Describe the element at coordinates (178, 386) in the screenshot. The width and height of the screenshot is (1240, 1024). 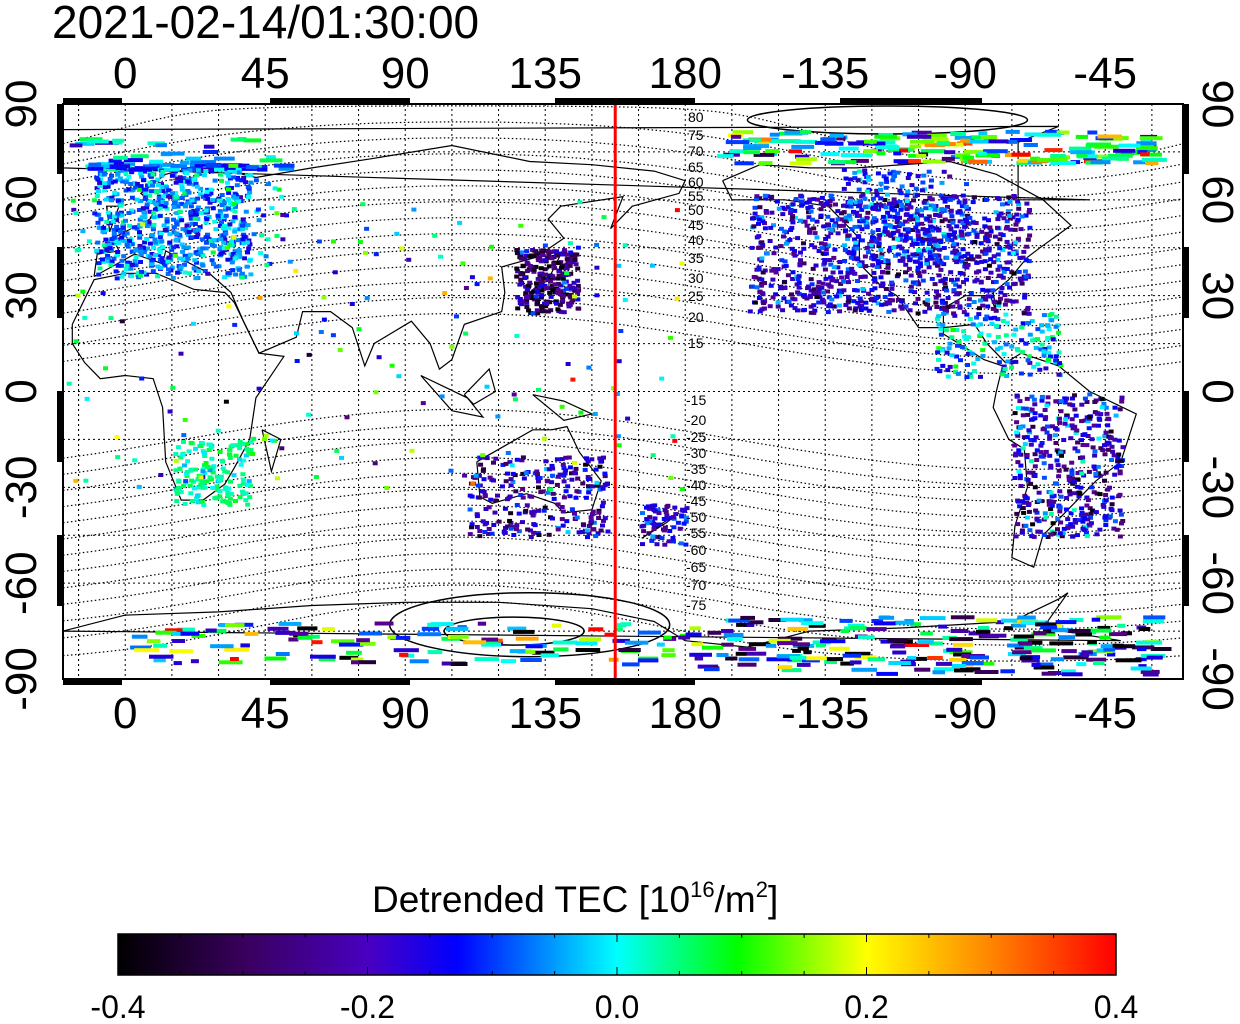
I see `coastline` at that location.